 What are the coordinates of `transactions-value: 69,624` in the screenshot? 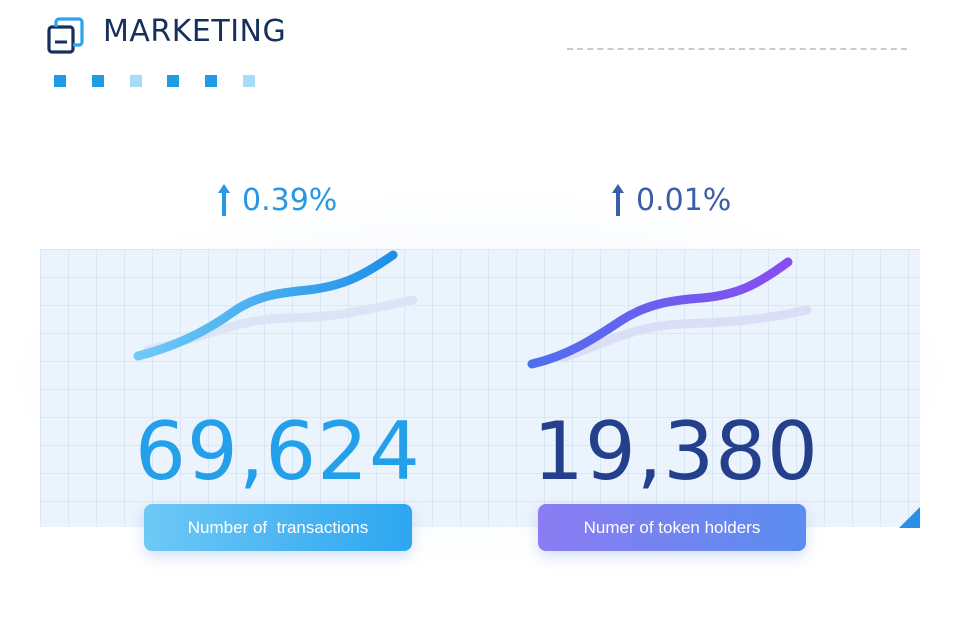 It's located at (278, 451).